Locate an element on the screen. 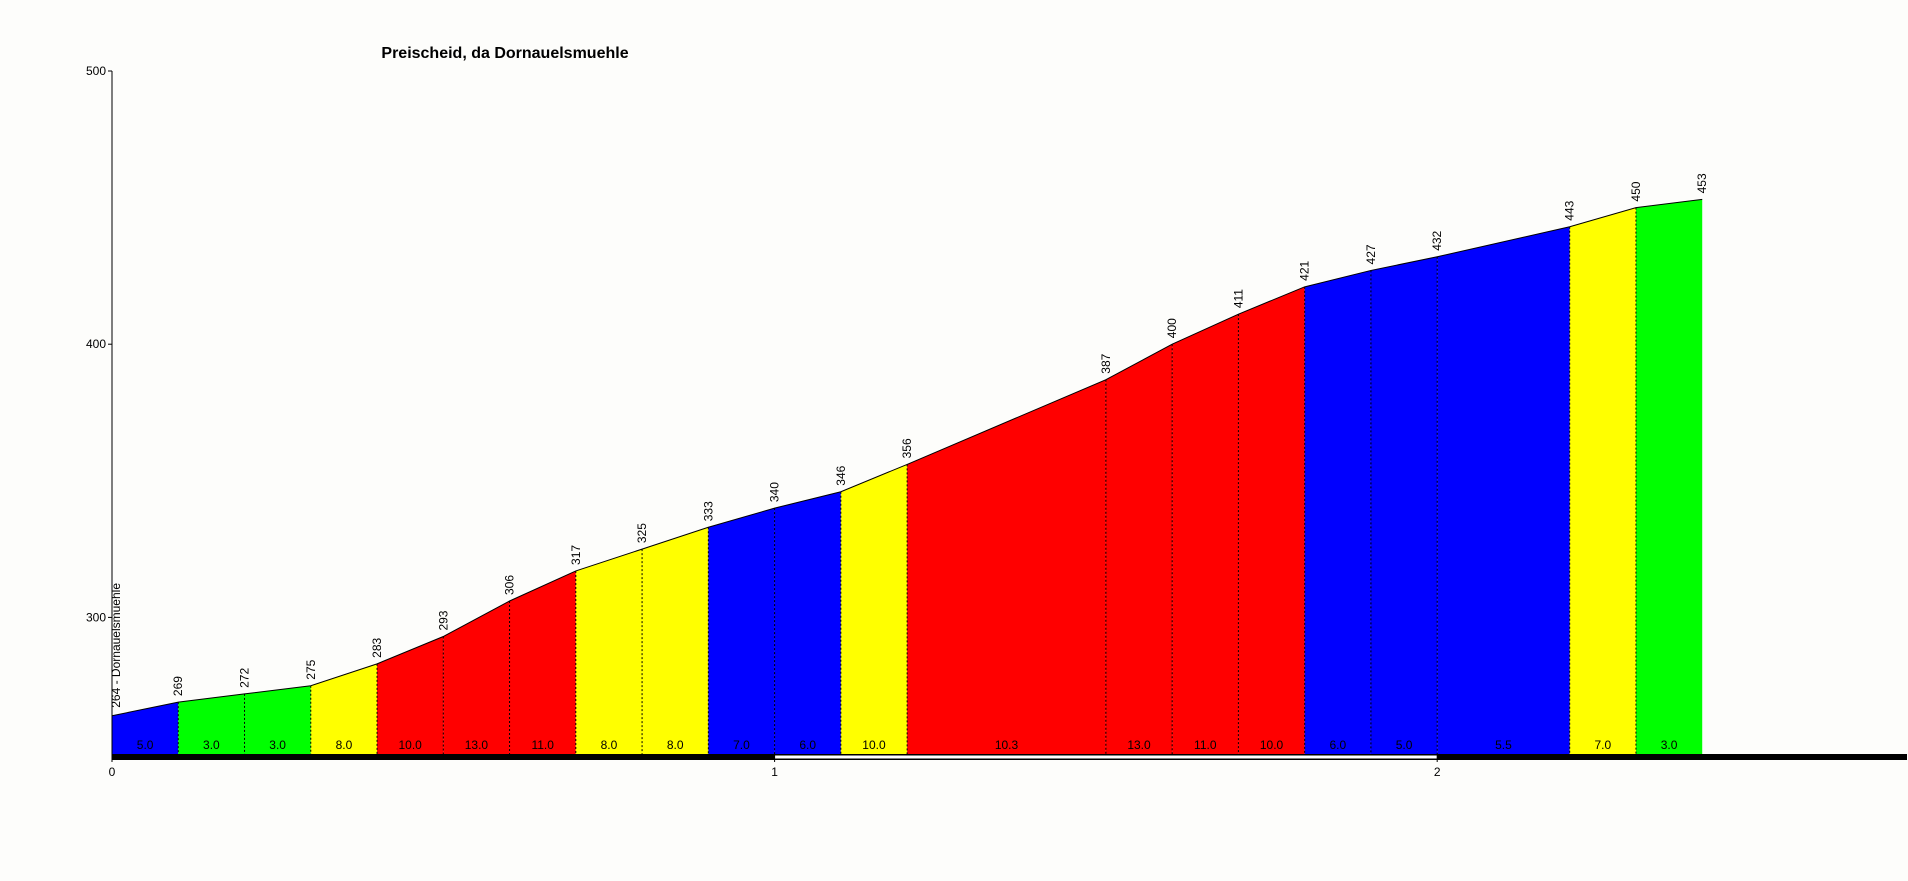 This screenshot has height=881, width=1908. elevation-label: 325 is located at coordinates (642, 533).